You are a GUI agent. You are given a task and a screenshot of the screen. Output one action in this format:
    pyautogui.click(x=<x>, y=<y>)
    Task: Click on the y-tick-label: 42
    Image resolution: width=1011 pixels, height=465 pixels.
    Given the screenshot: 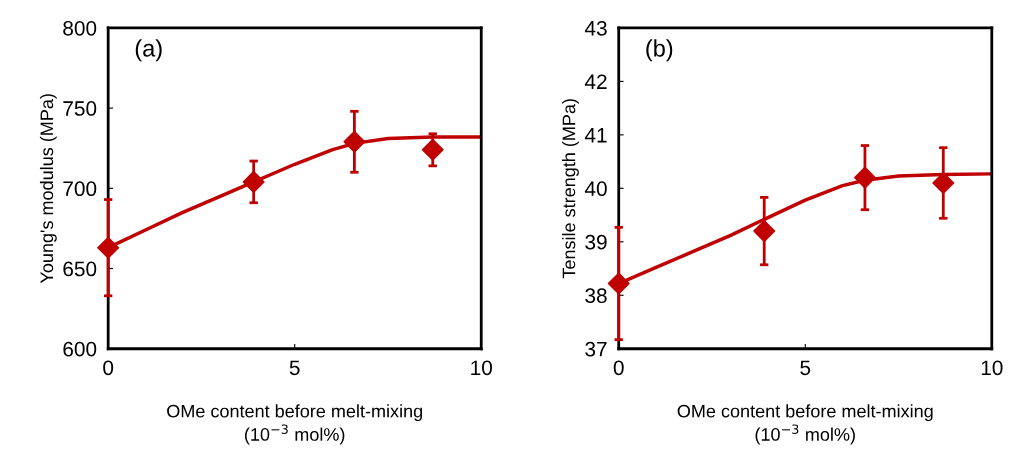 What is the action you would take?
    pyautogui.click(x=595, y=81)
    